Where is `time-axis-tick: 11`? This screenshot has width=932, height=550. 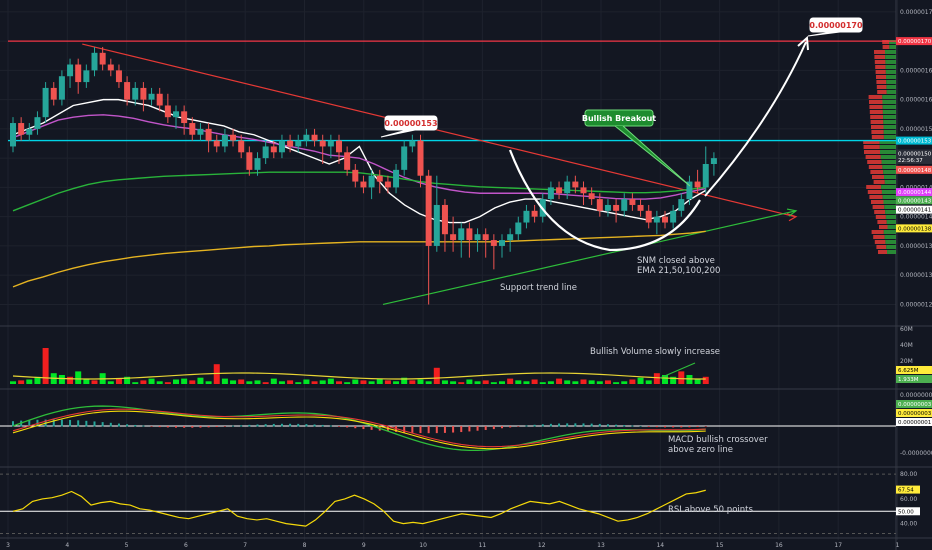
time-axis-tick: 11 is located at coordinates (483, 545).